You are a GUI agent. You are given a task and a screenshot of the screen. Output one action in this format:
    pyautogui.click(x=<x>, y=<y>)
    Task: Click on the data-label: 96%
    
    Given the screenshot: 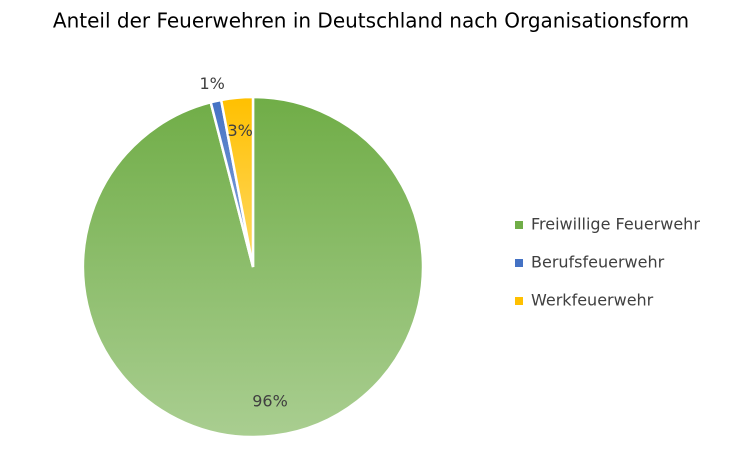 What is the action you would take?
    pyautogui.click(x=270, y=400)
    